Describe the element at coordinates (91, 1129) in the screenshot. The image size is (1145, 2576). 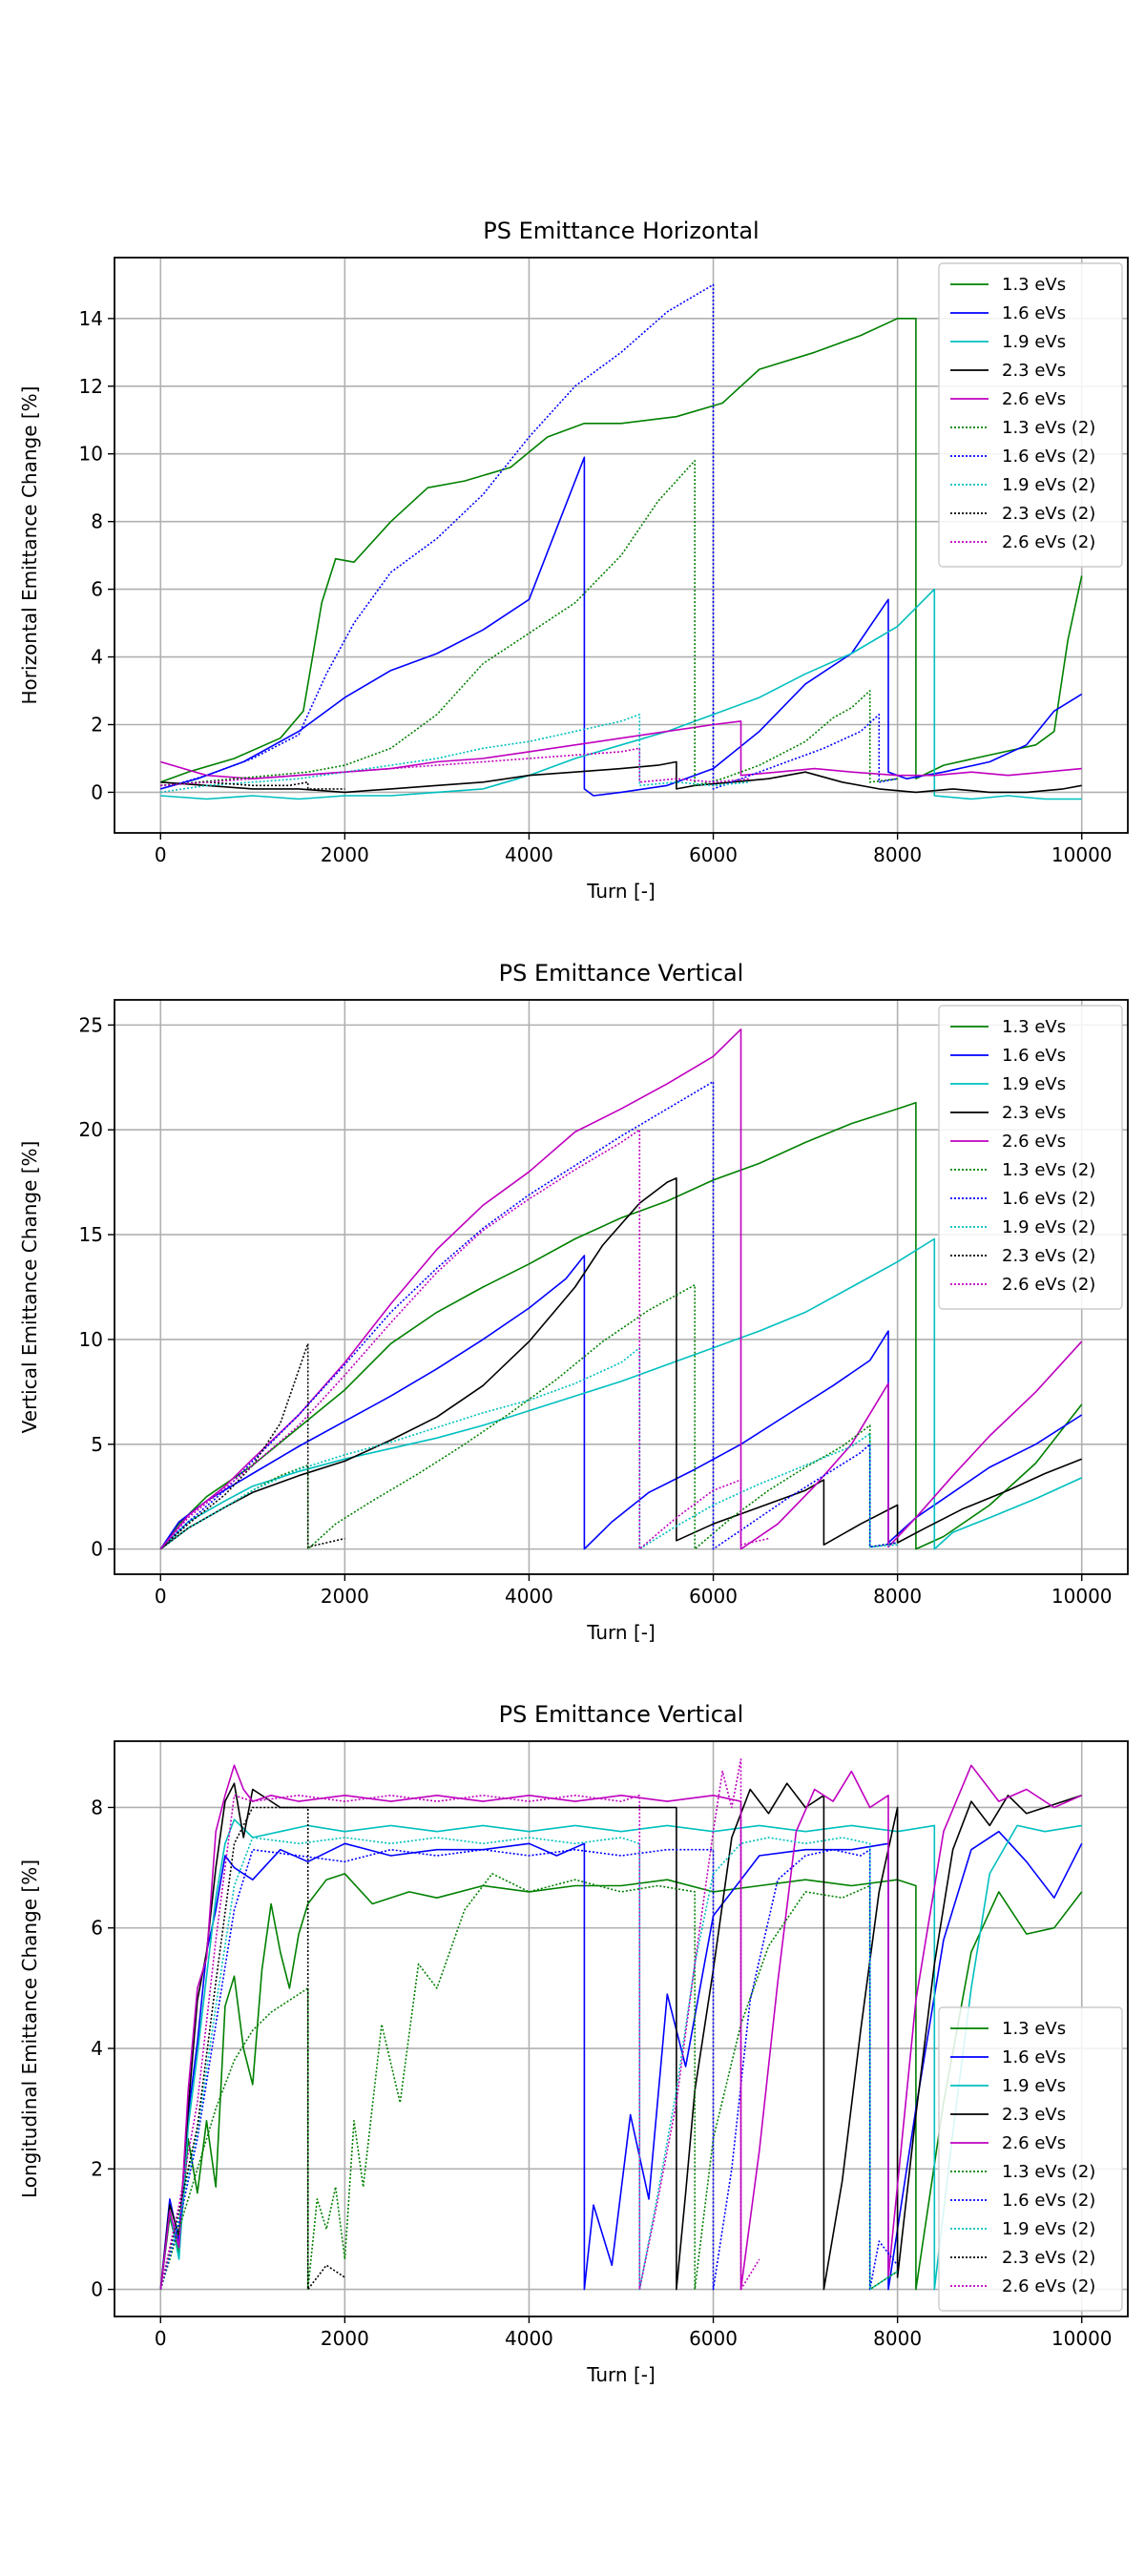
I see `y-tick-label: 20` at that location.